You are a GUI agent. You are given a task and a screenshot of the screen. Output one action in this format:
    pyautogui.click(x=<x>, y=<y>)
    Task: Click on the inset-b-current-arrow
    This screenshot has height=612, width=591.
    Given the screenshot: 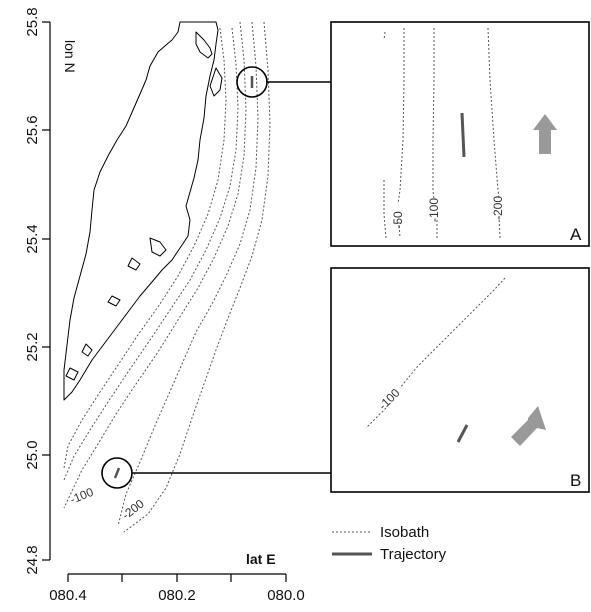 What is the action you would take?
    pyautogui.click(x=528, y=426)
    